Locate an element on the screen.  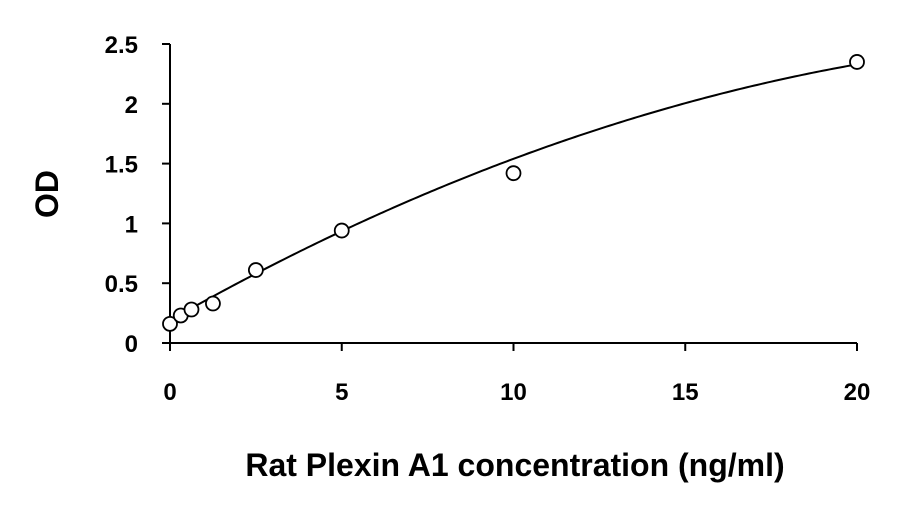
x-axis-title: Rat Plexin A1 concentration (ng/ml) is located at coordinates (514, 465).